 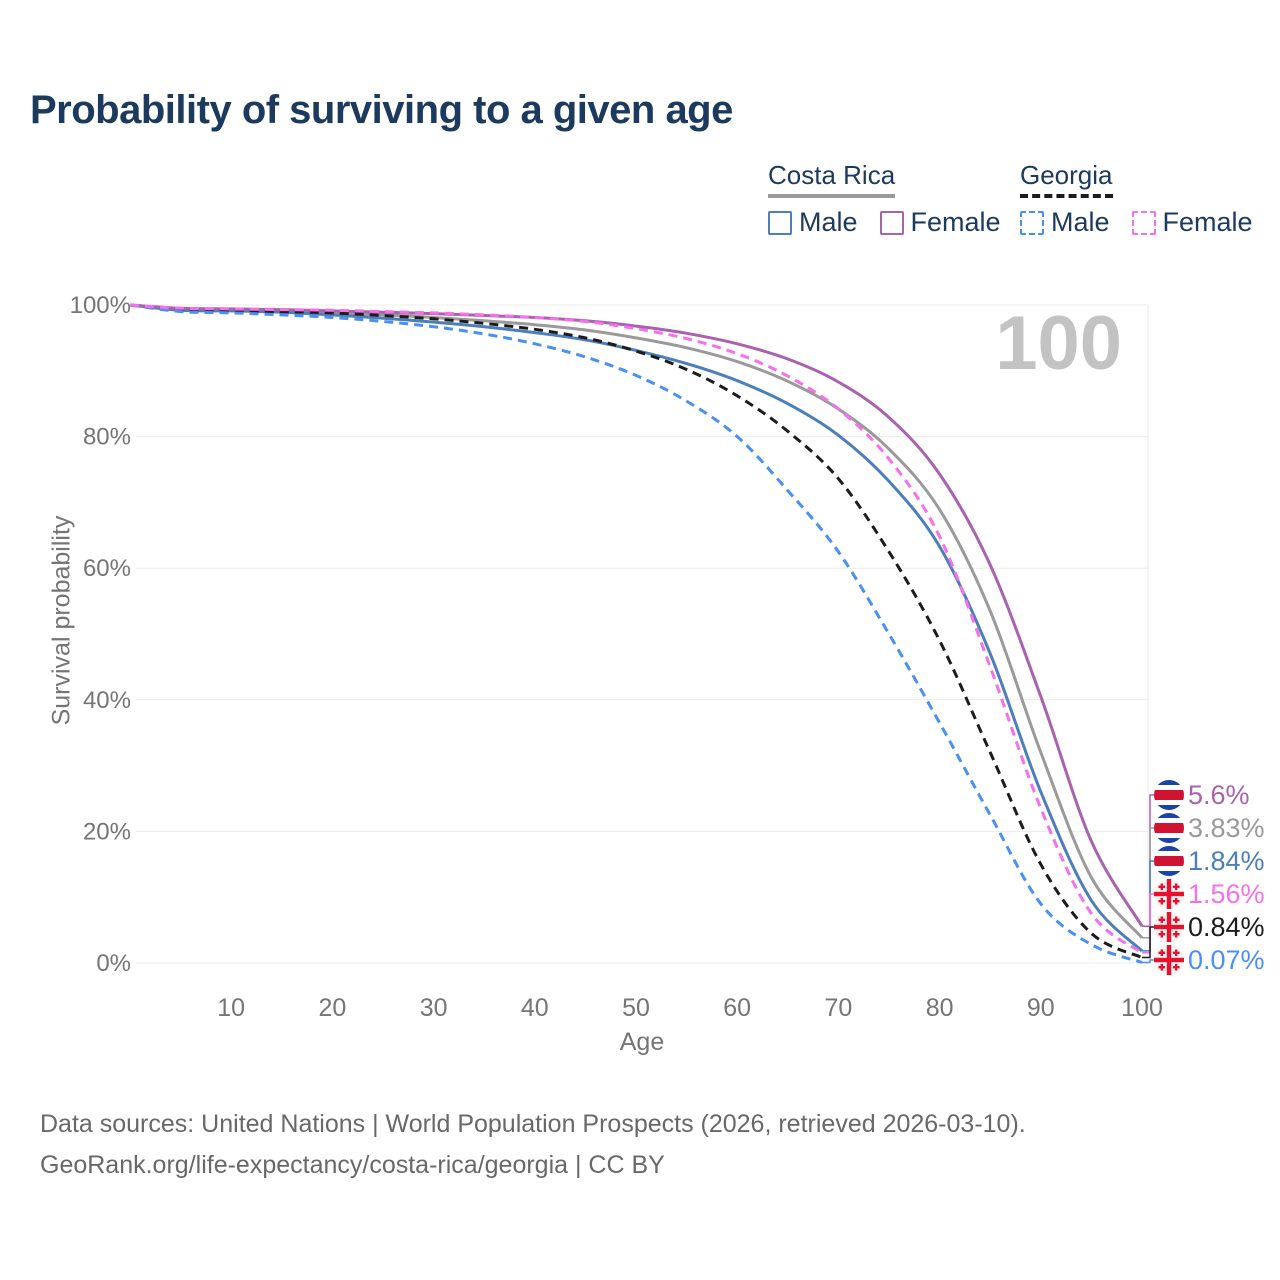 What do you see at coordinates (955, 222) in the screenshot?
I see `legend-label-costa-rica-female: Female` at bounding box center [955, 222].